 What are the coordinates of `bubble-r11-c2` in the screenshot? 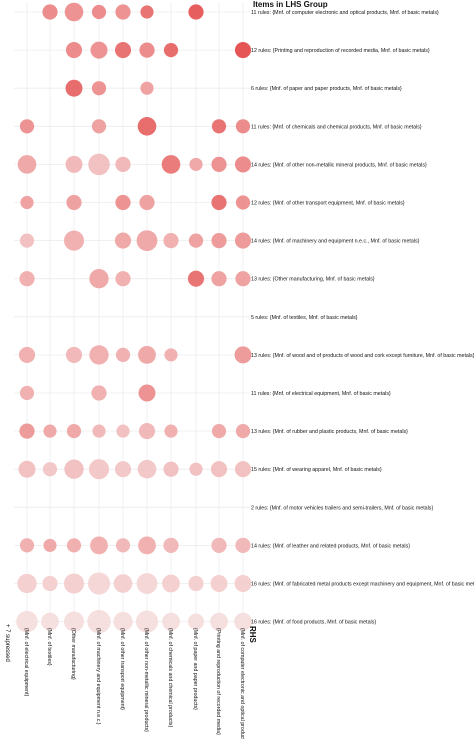 It's located at (74, 431).